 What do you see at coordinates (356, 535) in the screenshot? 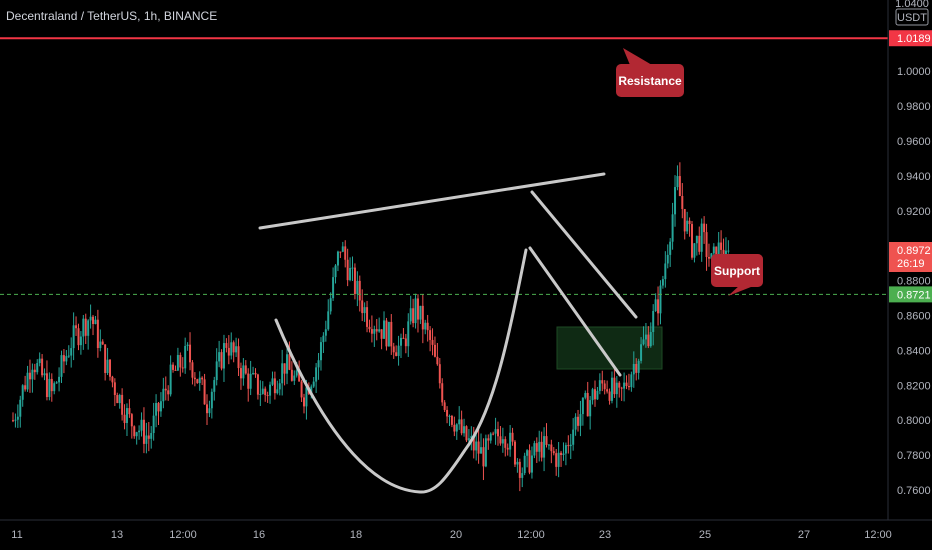
I see `time-tick-label: 18` at bounding box center [356, 535].